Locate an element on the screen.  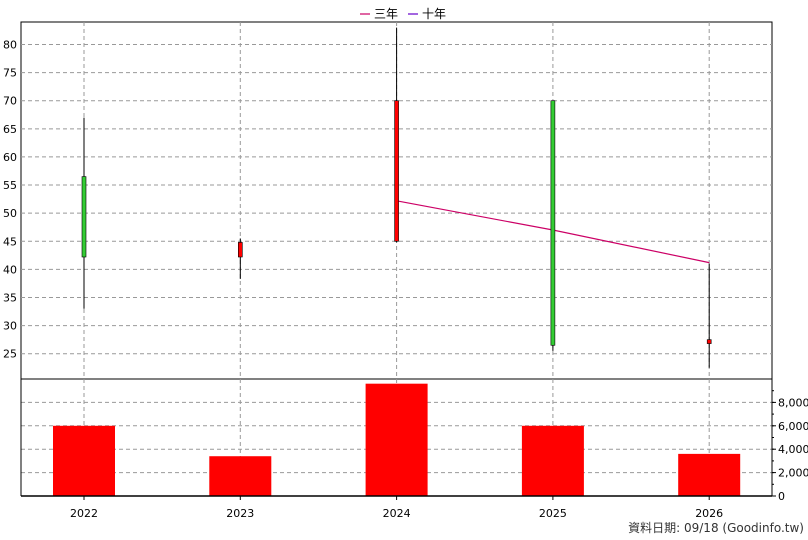
x-axis: 2022 2023 2024 2025 2026 is located at coordinates (396, 508).